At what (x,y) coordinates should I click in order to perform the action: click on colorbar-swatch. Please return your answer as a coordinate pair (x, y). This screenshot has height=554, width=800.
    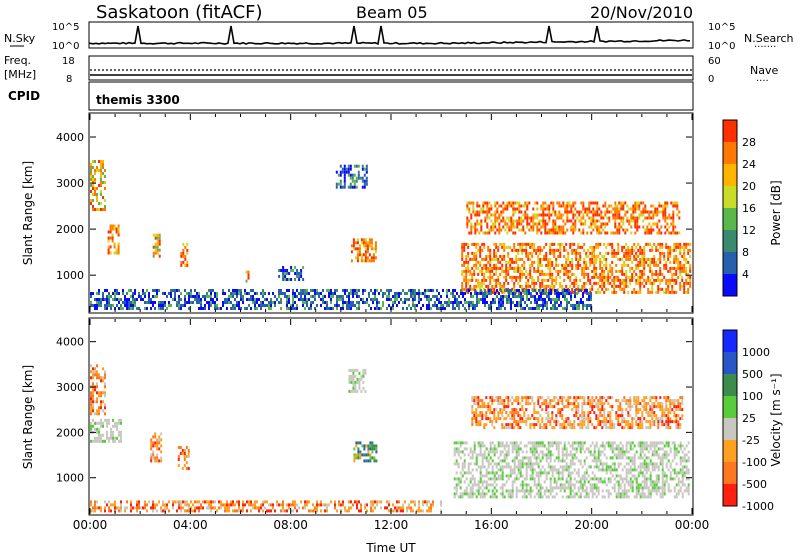
    Looking at the image, I should click on (730, 241).